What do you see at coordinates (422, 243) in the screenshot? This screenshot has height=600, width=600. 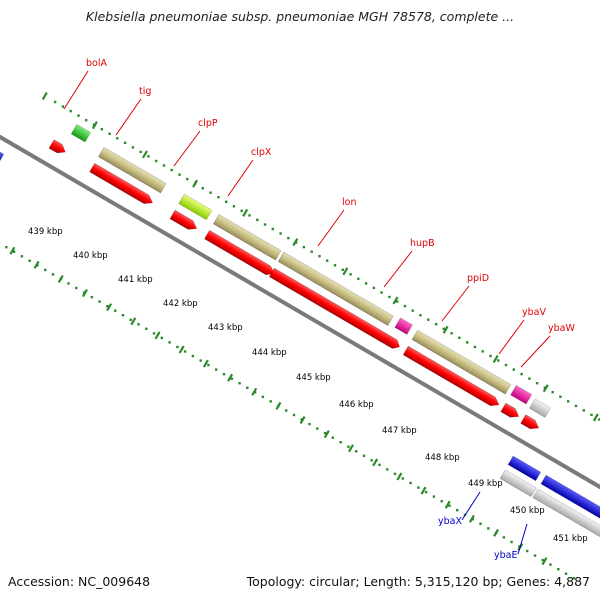 I see `gene-label-hupB: hupB` at bounding box center [422, 243].